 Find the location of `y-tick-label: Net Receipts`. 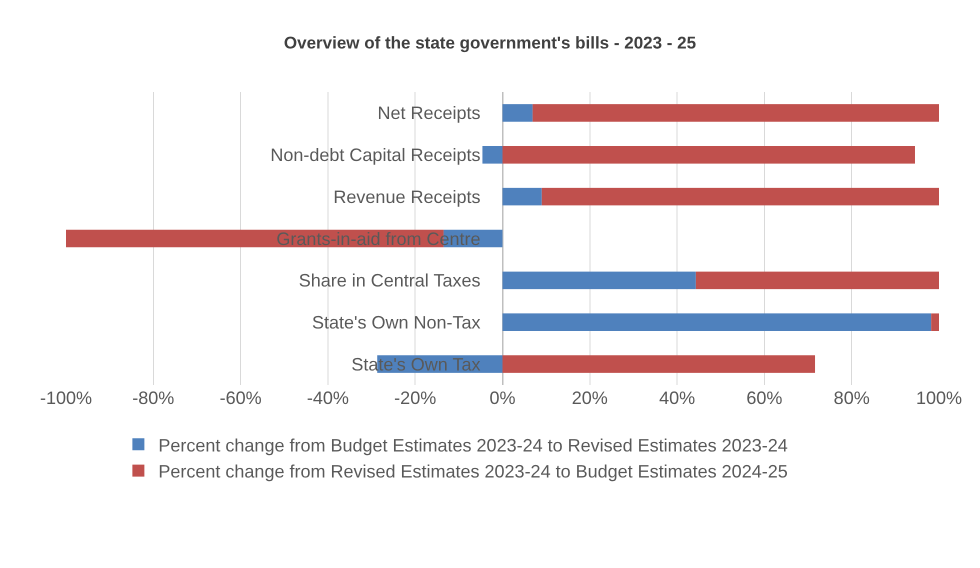

y-tick-label: Net Receipts is located at coordinates (428, 113).